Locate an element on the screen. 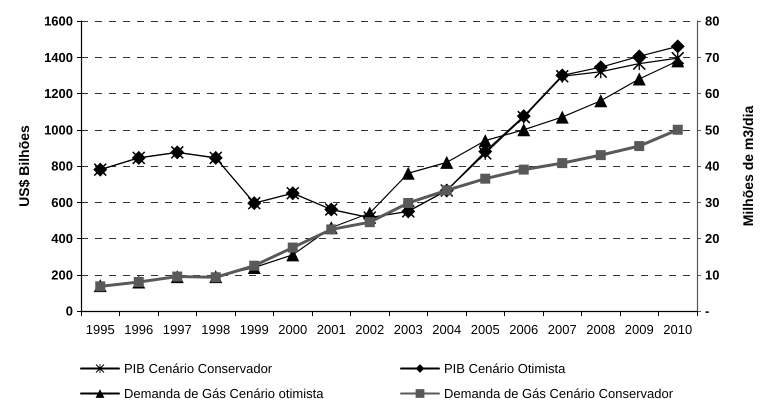 This screenshot has height=404, width=763. y2-tick-label: 10 is located at coordinates (712, 274).